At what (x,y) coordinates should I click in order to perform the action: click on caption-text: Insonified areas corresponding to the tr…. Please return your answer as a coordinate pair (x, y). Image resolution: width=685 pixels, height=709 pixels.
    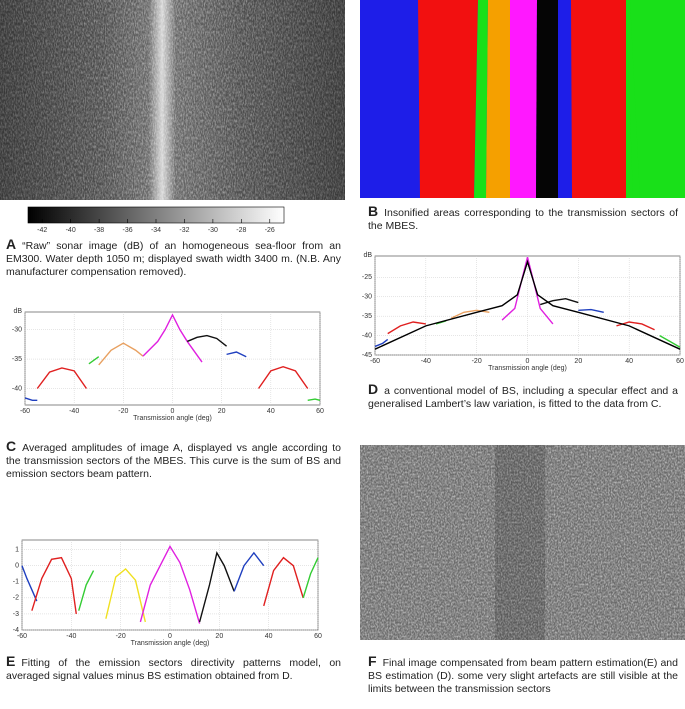
    Looking at the image, I should click on (523, 219).